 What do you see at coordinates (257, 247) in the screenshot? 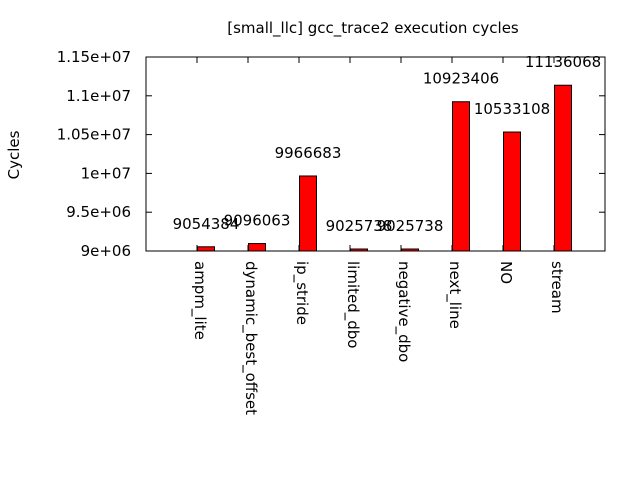
I see `bar-dynamic-best-offset` at bounding box center [257, 247].